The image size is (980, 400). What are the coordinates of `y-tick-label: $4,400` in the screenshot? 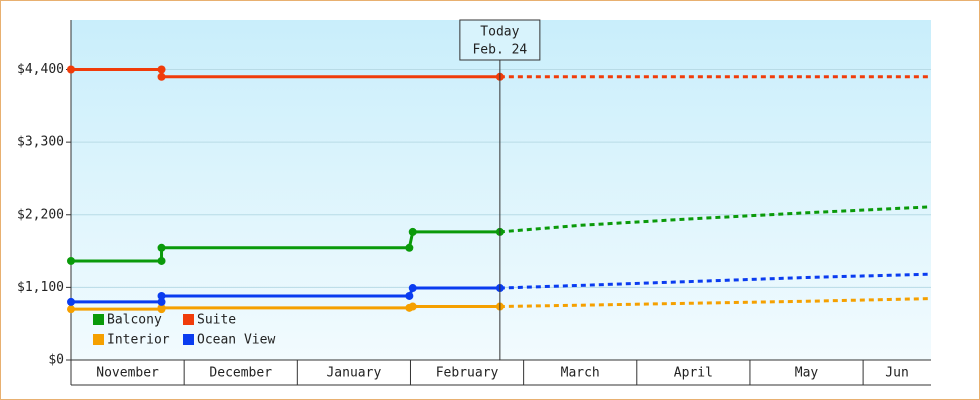 It's located at (40, 69).